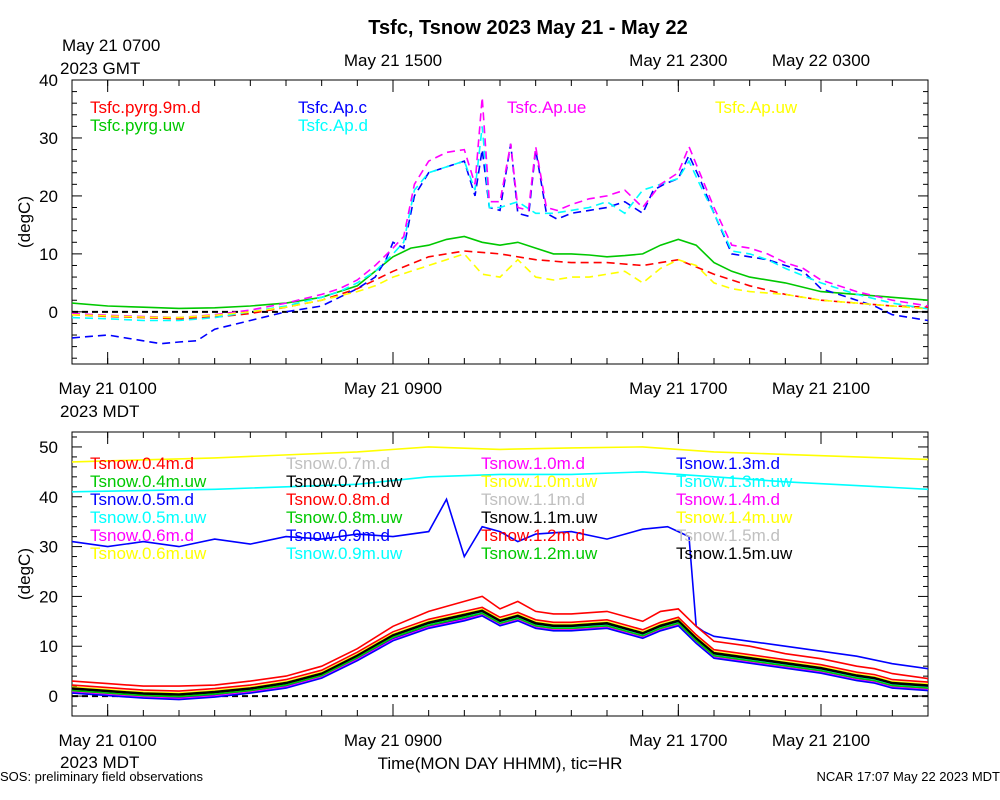 This screenshot has width=1000, height=800. What do you see at coordinates (533, 535) in the screenshot?
I see `legend-entry: Tsnow.1.2m.d` at bounding box center [533, 535].